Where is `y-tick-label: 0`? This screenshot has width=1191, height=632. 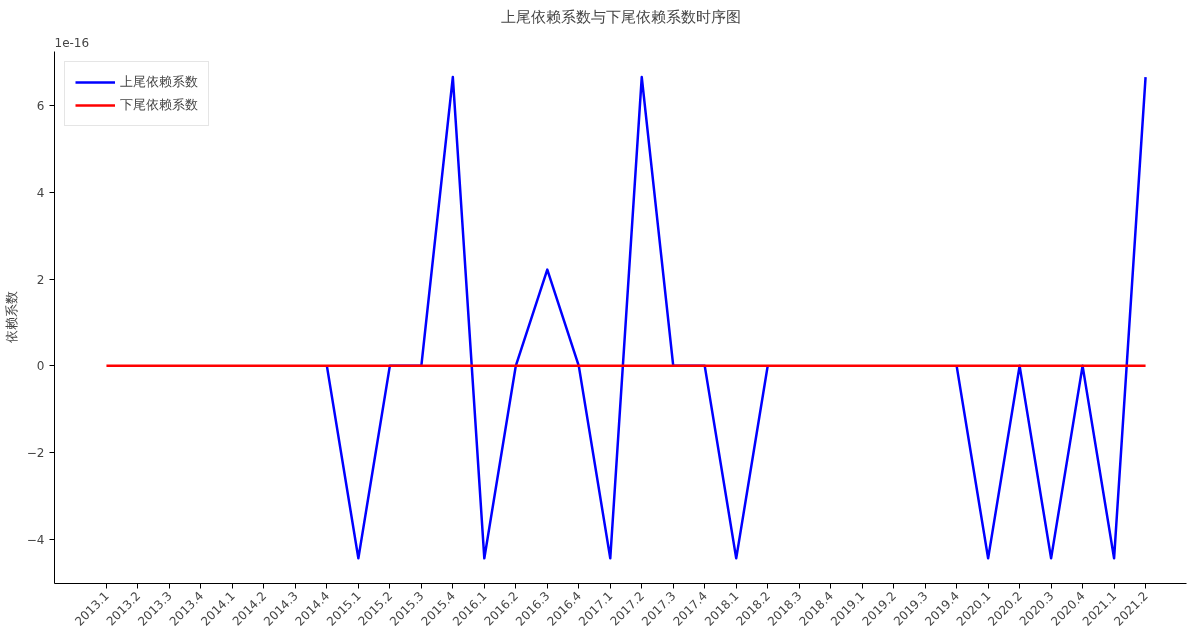
y-tick-label: 0 is located at coordinates (40, 366).